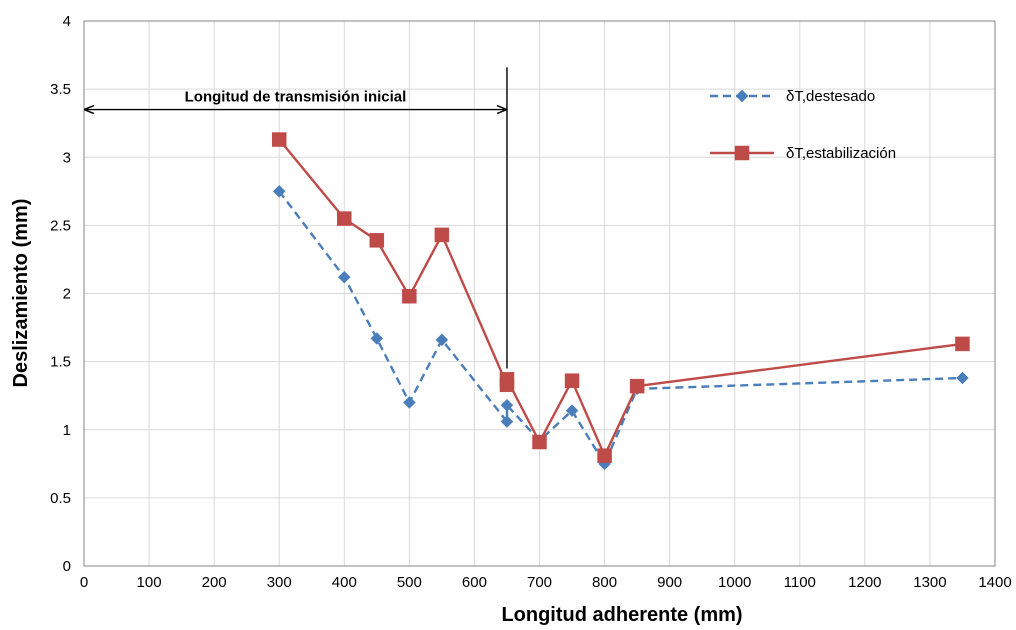 The image size is (1016, 630). What do you see at coordinates (539, 582) in the screenshot?
I see `x-tick-label: 700` at bounding box center [539, 582].